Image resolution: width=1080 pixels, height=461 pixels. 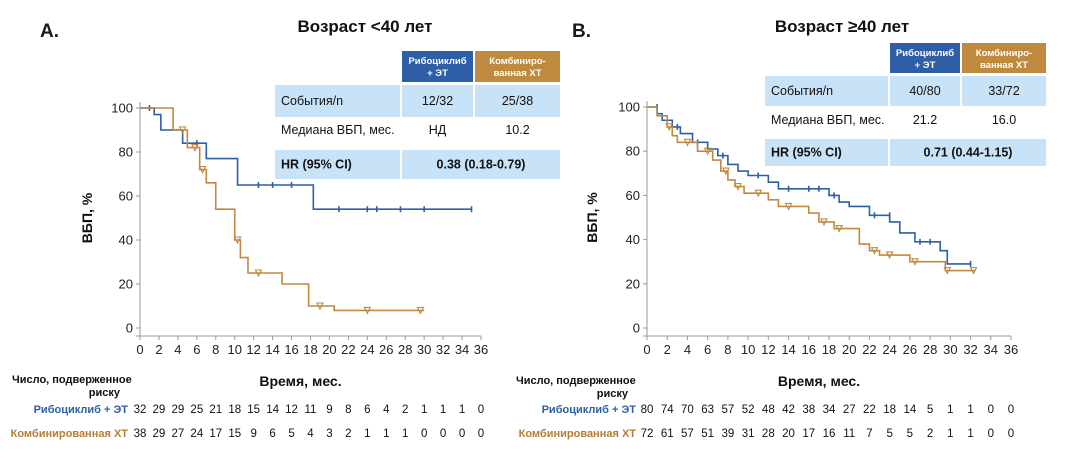 I want to click on events-ribociclib: 12/32, so click(x=437, y=101).